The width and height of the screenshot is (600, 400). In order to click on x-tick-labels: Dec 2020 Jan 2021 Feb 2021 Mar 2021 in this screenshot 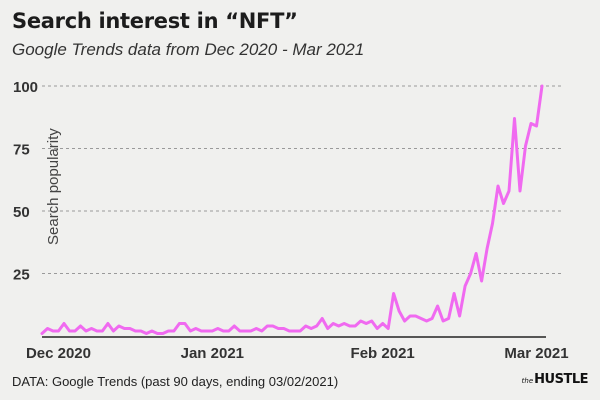, I will do `click(297, 353)`.